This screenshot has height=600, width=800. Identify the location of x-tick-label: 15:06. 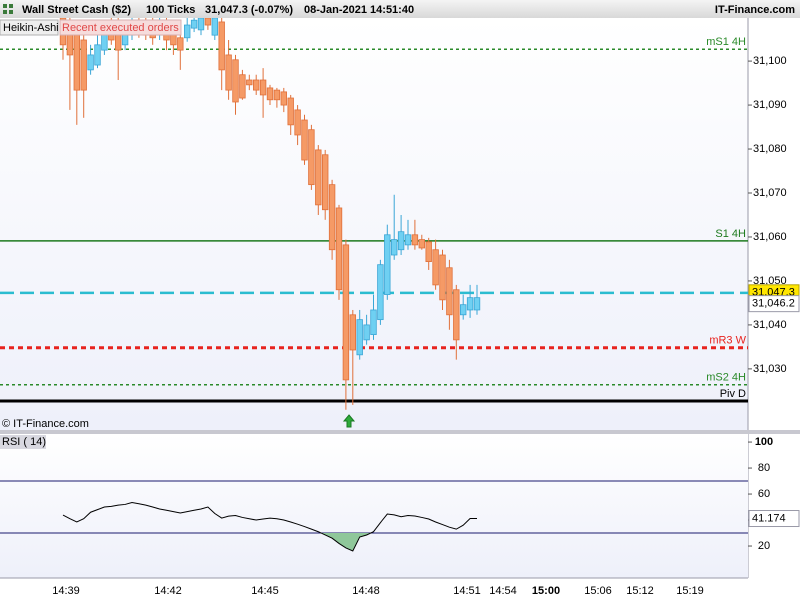
(598, 591).